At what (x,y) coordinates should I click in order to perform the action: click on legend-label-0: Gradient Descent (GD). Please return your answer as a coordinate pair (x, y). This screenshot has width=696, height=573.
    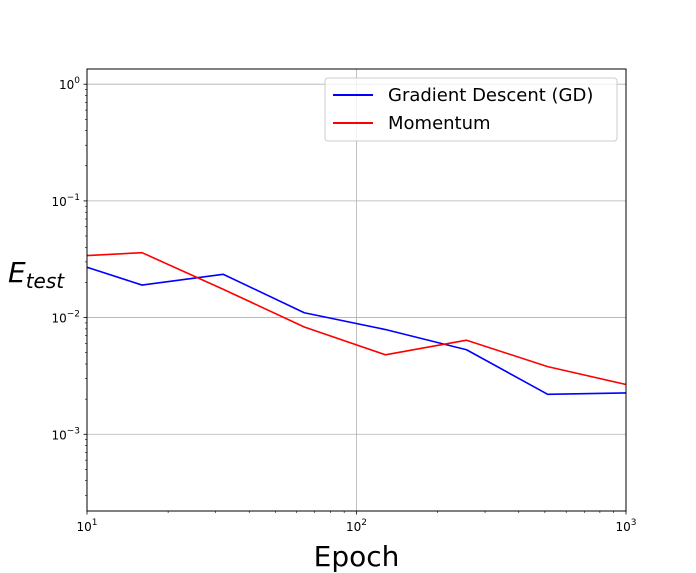
    Looking at the image, I should click on (490, 95).